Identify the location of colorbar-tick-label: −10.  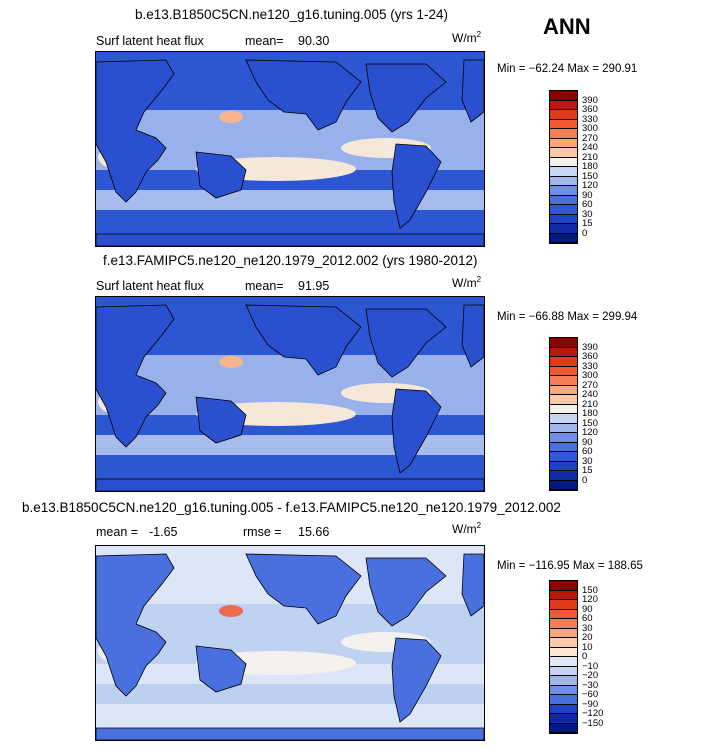
(590, 666).